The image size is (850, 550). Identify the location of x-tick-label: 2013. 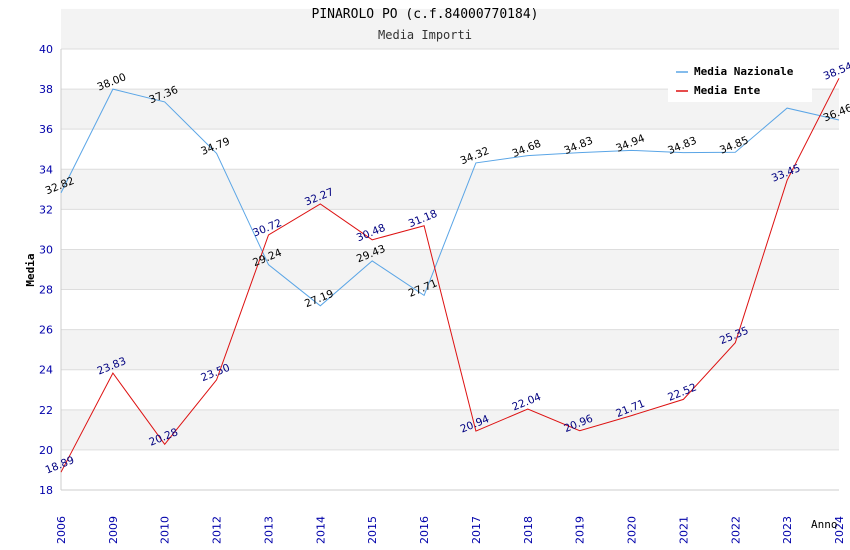
(268, 530).